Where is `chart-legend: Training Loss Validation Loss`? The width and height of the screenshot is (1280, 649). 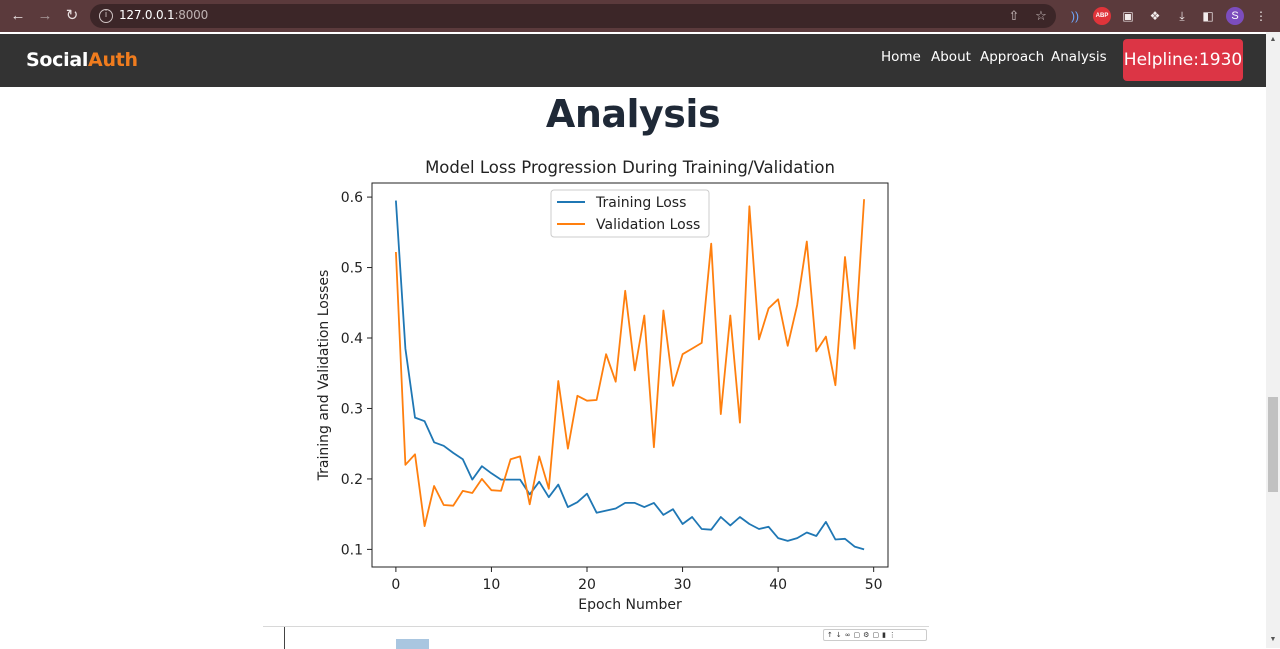 chart-legend: Training Loss Validation Loss is located at coordinates (630, 213).